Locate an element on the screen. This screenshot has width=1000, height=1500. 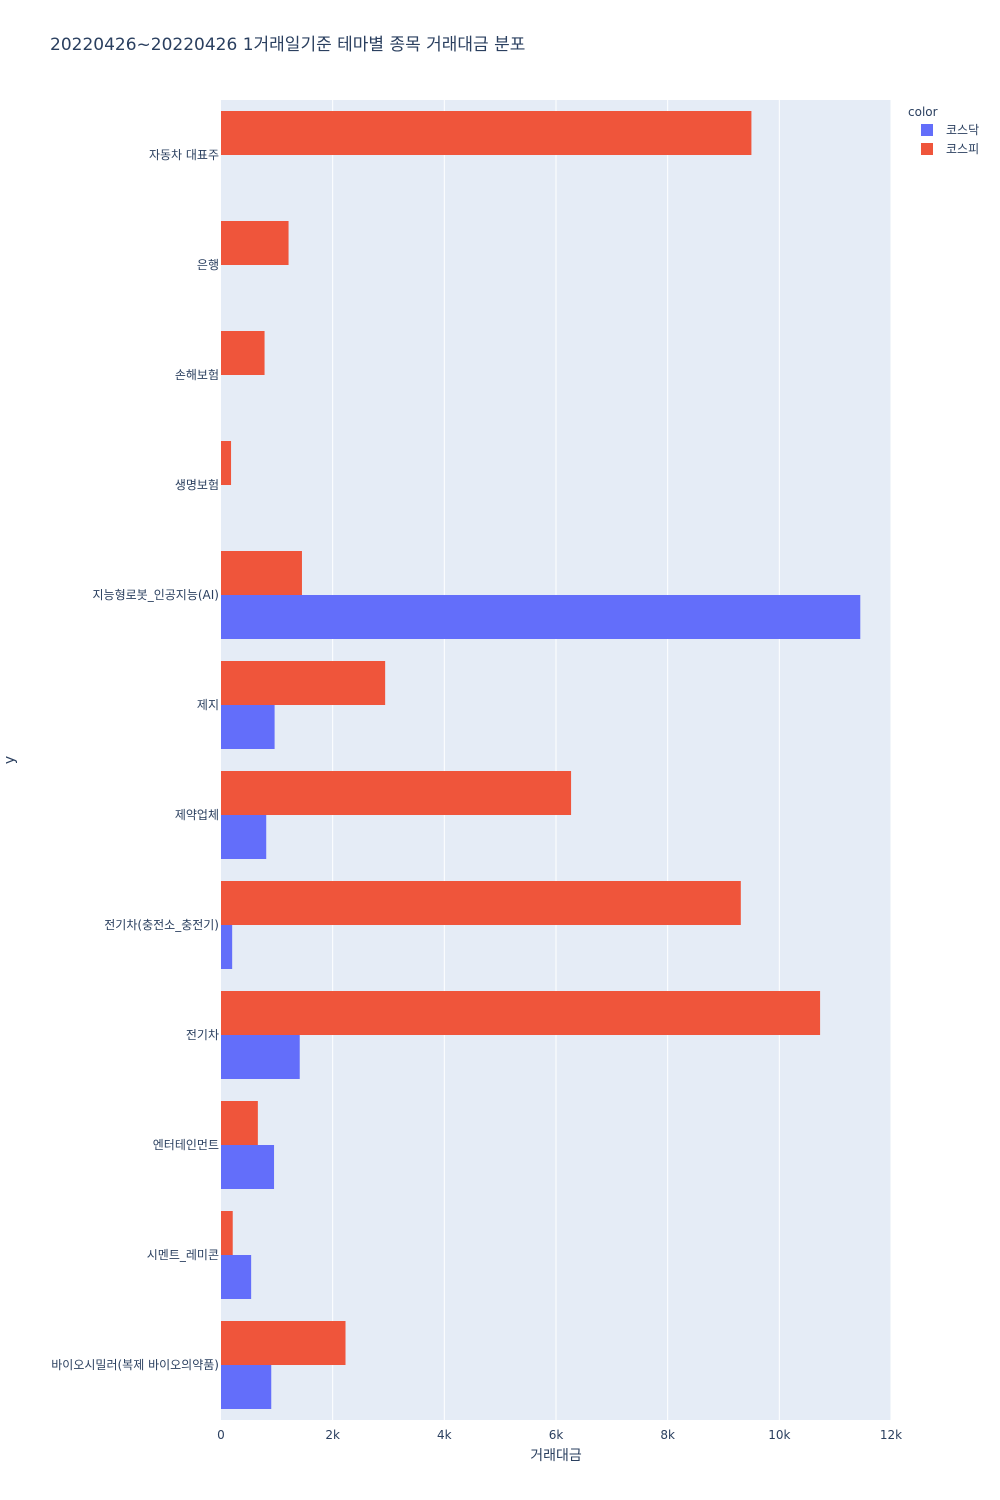
y-tick-label: 자동차 대표주 is located at coordinates (184, 155).